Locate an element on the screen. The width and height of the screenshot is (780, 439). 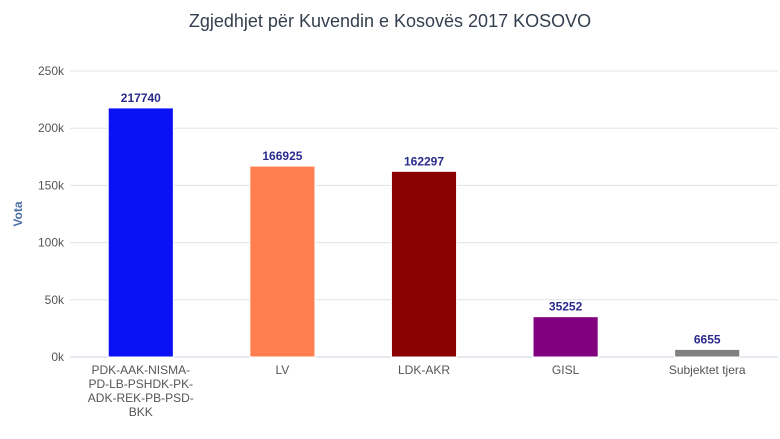
y-tick-label: 200k is located at coordinates (51, 128).